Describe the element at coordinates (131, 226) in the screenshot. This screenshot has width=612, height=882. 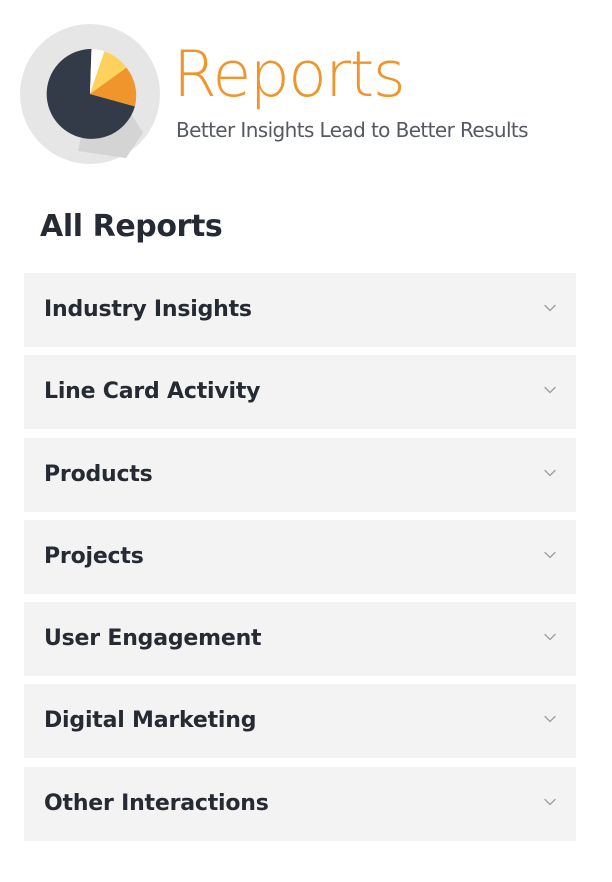
I see `page-title: All Reports` at that location.